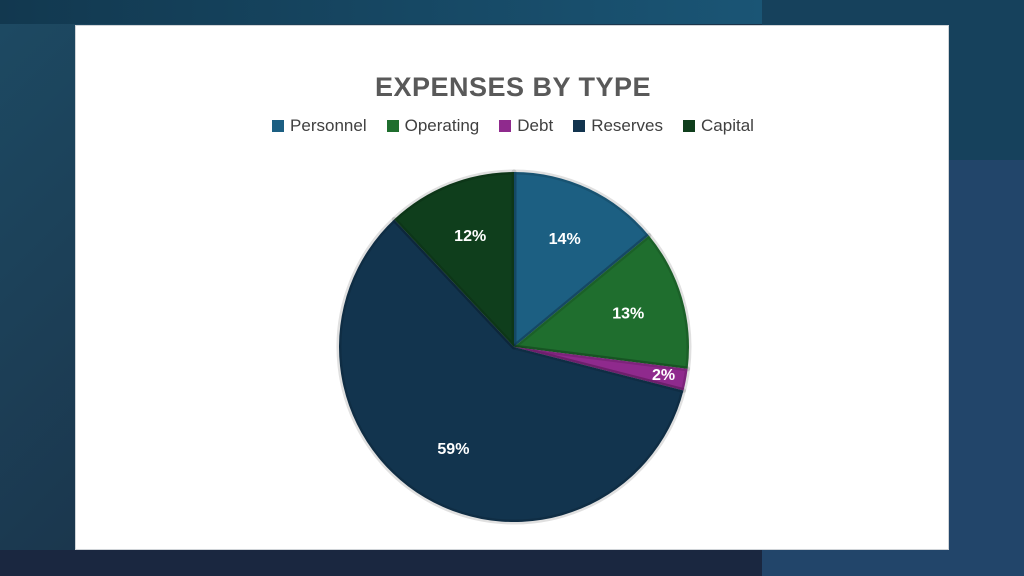 The image size is (1024, 576). Describe the element at coordinates (535, 125) in the screenshot. I see `legend-label-debt: Debt` at that location.